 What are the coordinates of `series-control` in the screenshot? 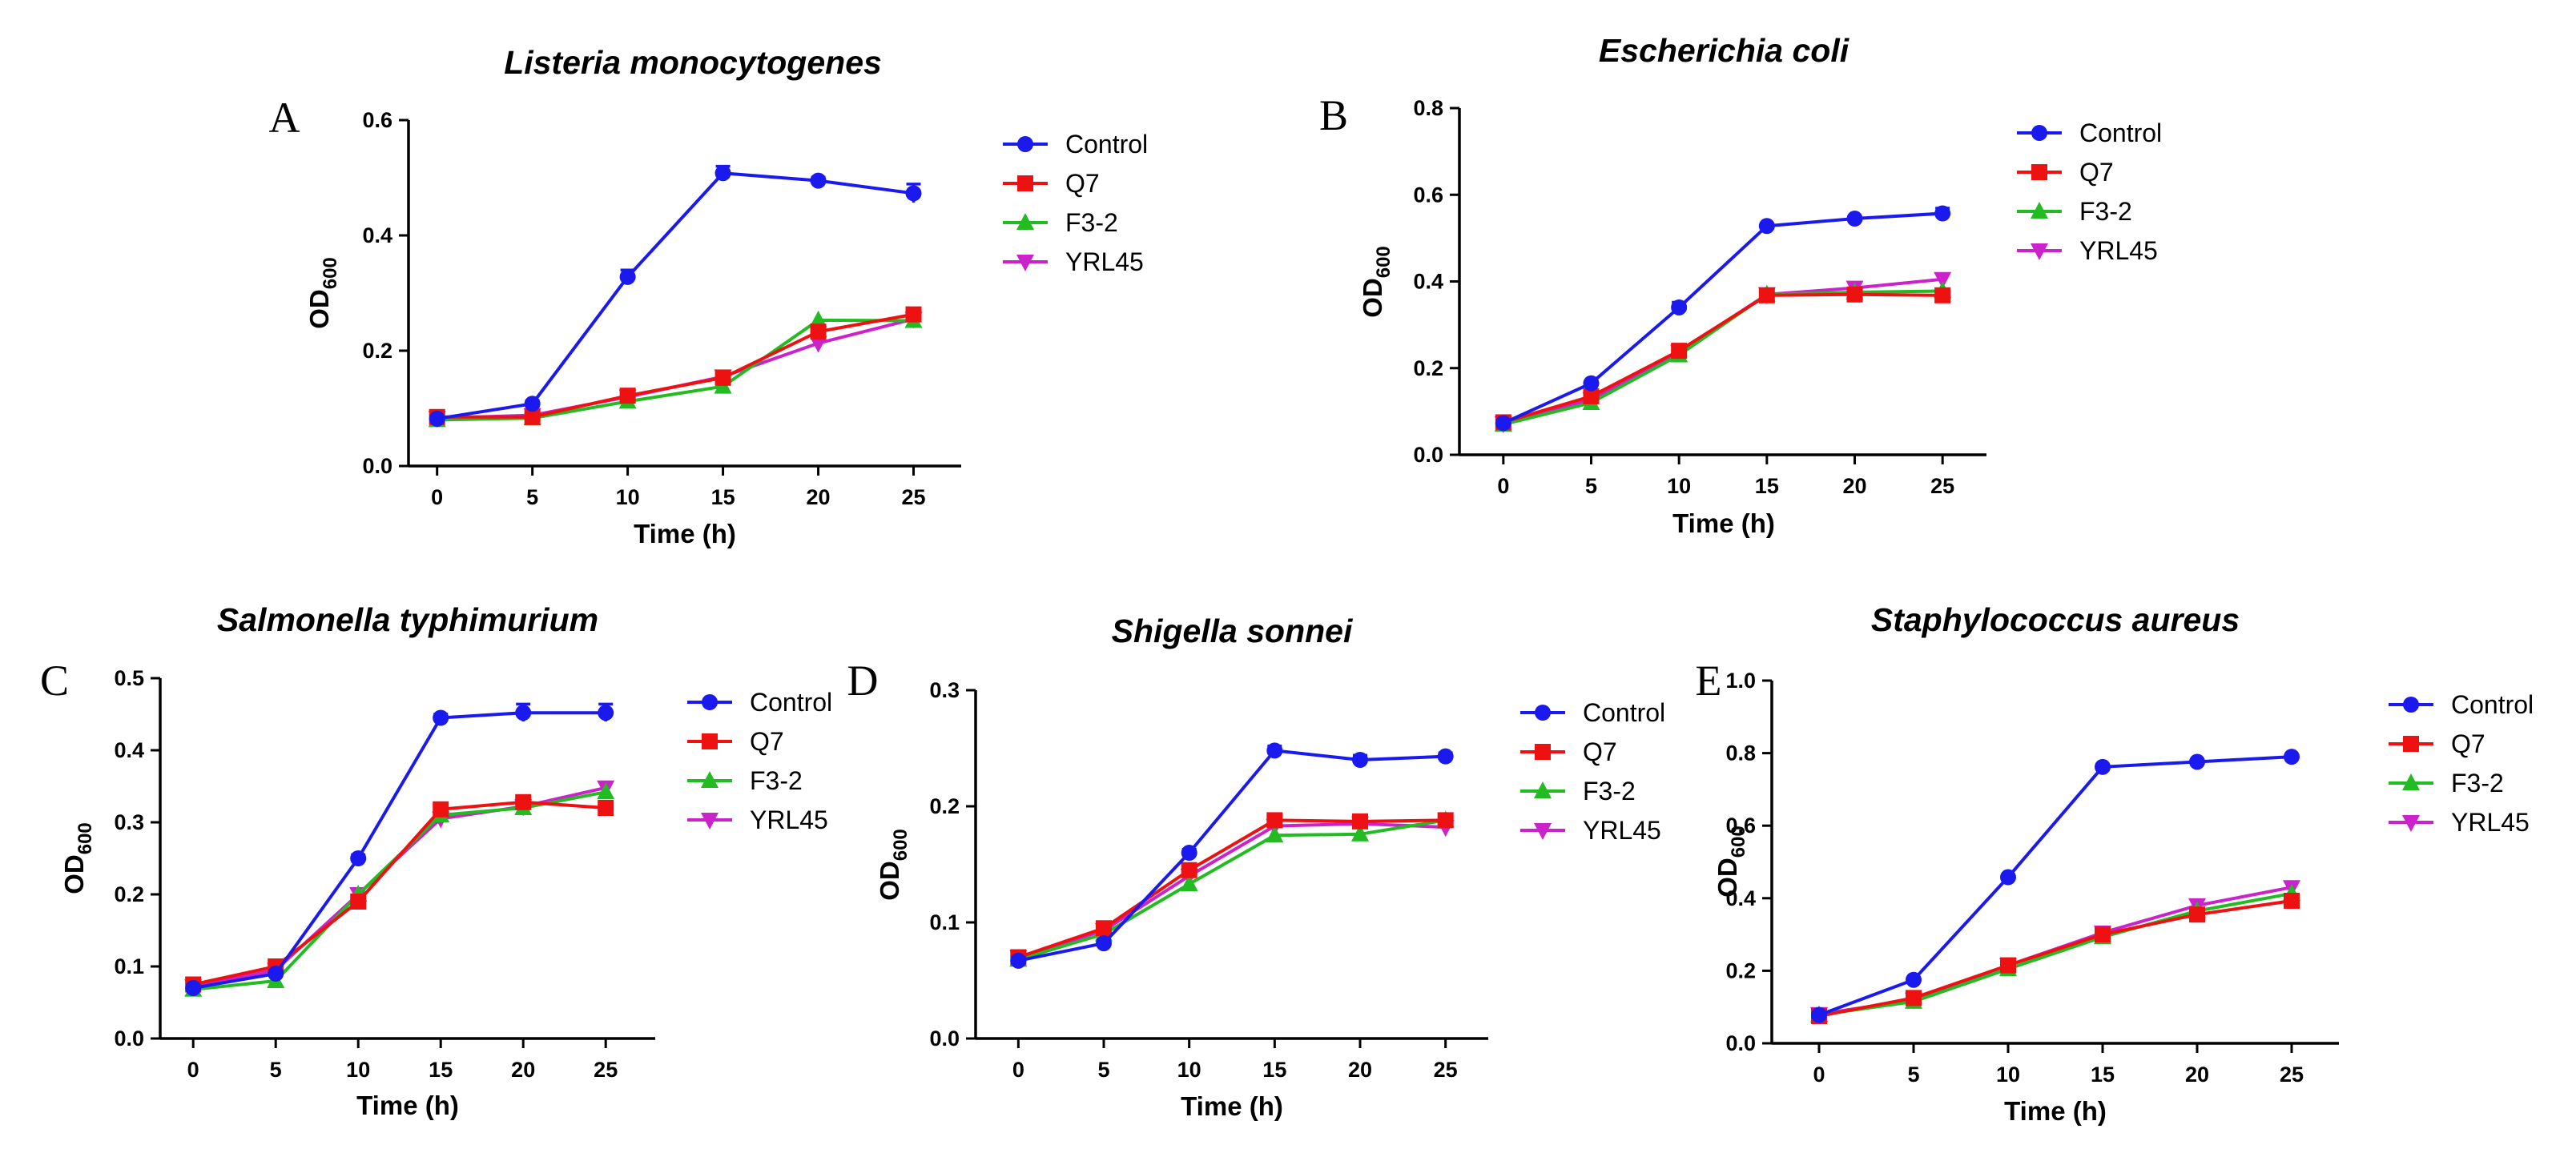 It's located at (1723, 319).